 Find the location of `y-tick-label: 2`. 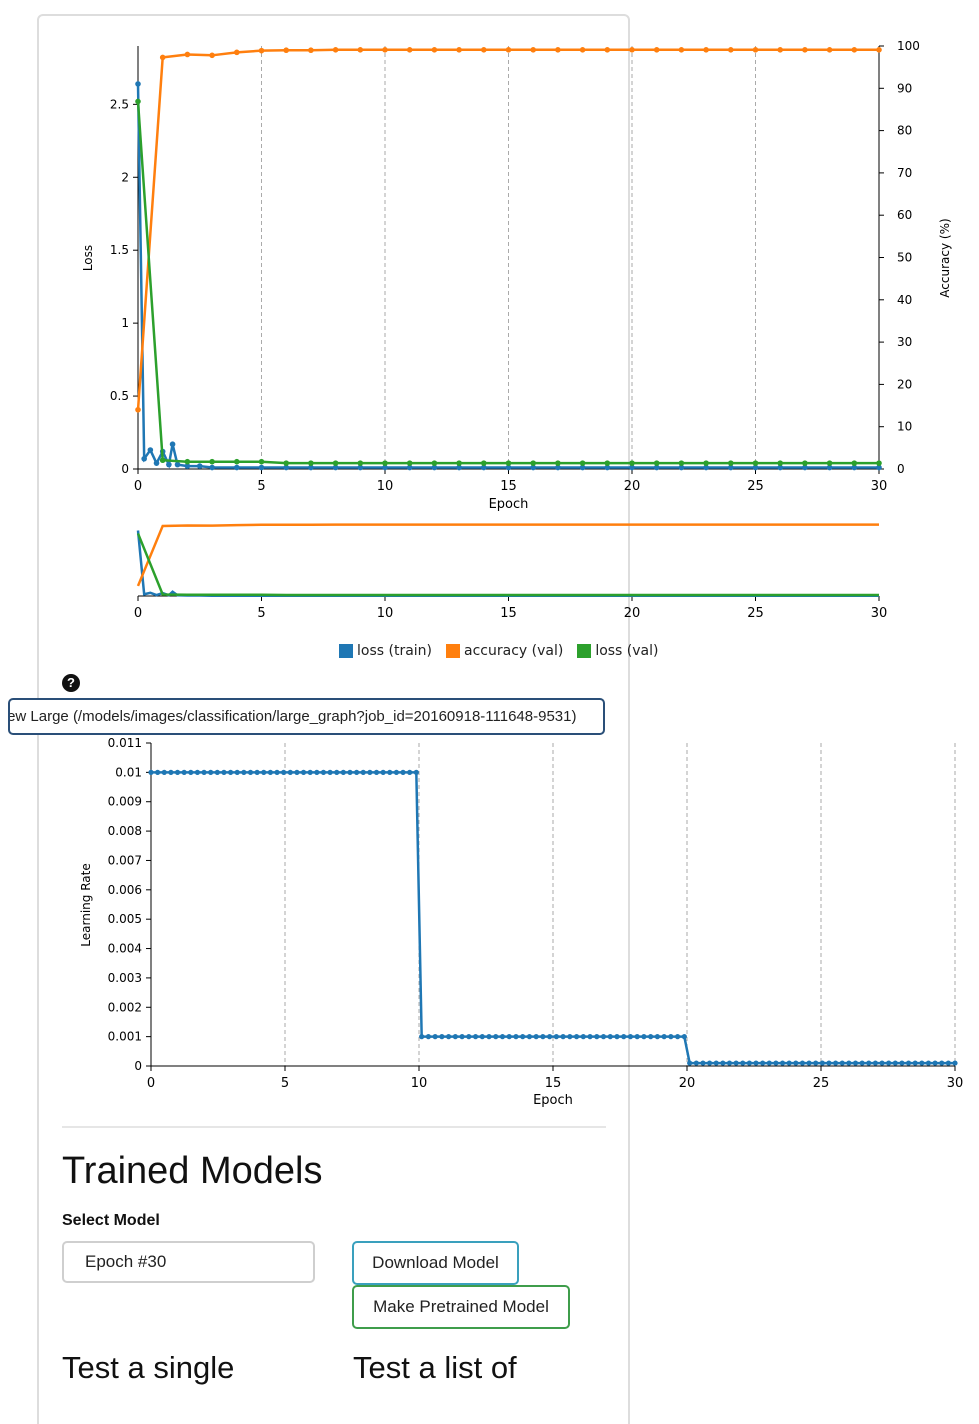

y-tick-label: 2 is located at coordinates (125, 177).